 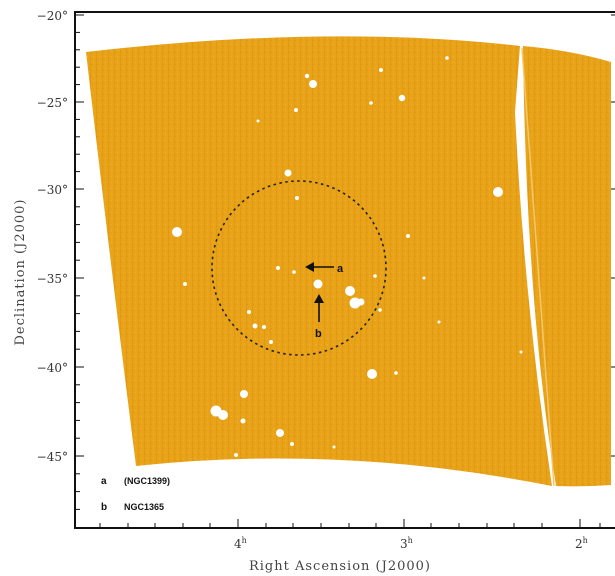 I want to click on legend: a (NGC1399) b NGC1365, so click(x=135, y=494).